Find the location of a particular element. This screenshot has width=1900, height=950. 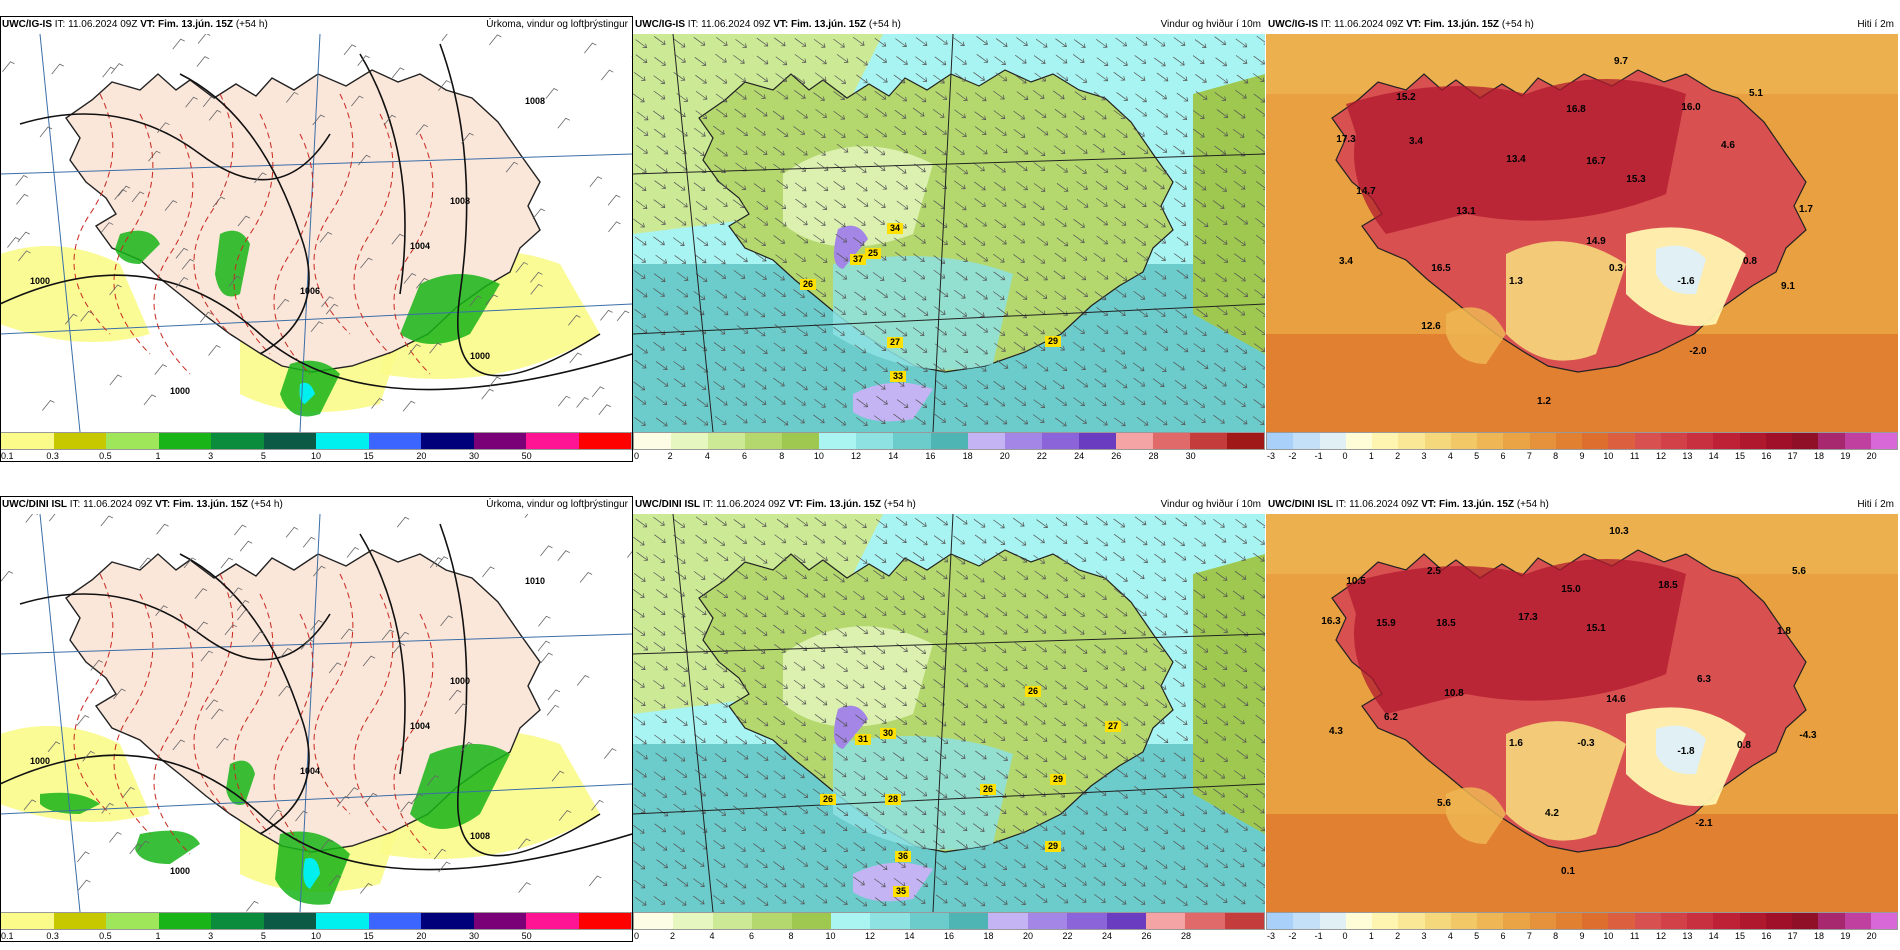

colorbar-tick-label: 9 is located at coordinates (1582, 456).